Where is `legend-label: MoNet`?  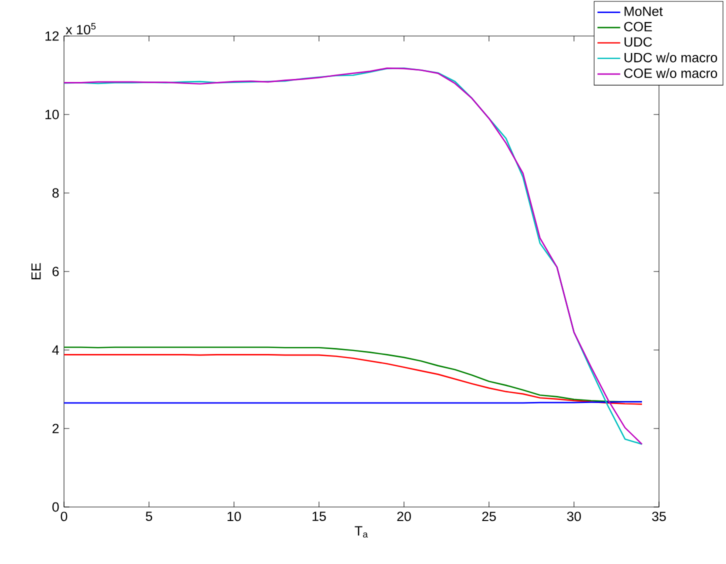 legend-label: MoNet is located at coordinates (643, 11).